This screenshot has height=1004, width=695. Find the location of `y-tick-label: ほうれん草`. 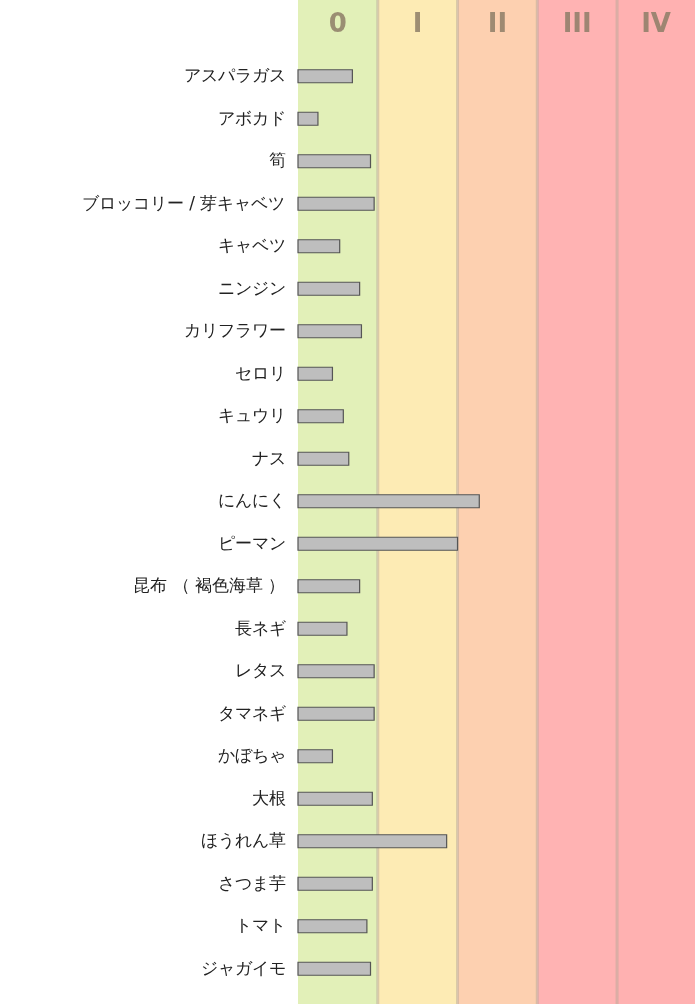

y-tick-label: ほうれん草 is located at coordinates (243, 840).